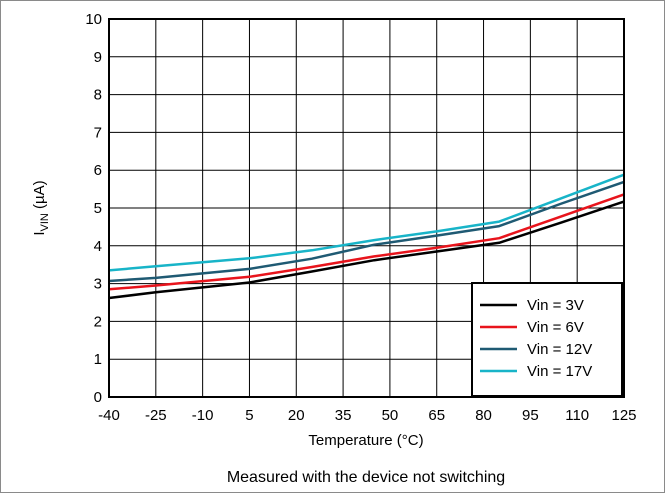 Image resolution: width=665 pixels, height=493 pixels. Describe the element at coordinates (93, 19) in the screenshot. I see `y-tick-label: 10` at that location.